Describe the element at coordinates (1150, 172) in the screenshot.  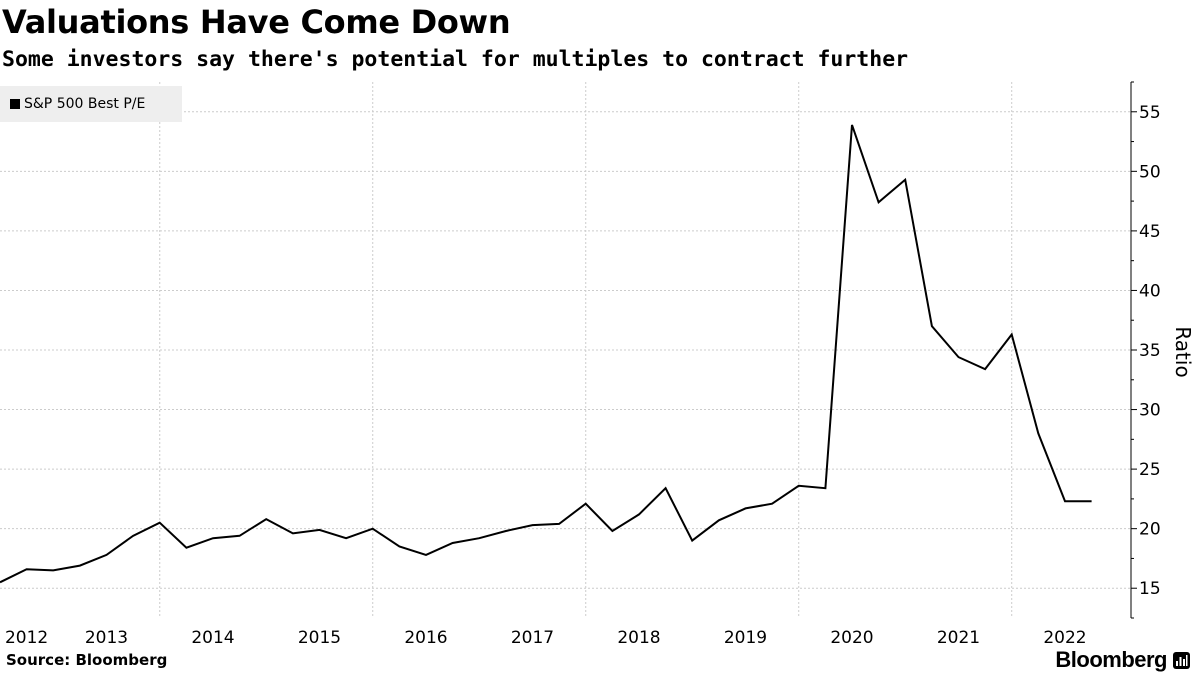
I see `y-tick-label-50: 50` at that location.